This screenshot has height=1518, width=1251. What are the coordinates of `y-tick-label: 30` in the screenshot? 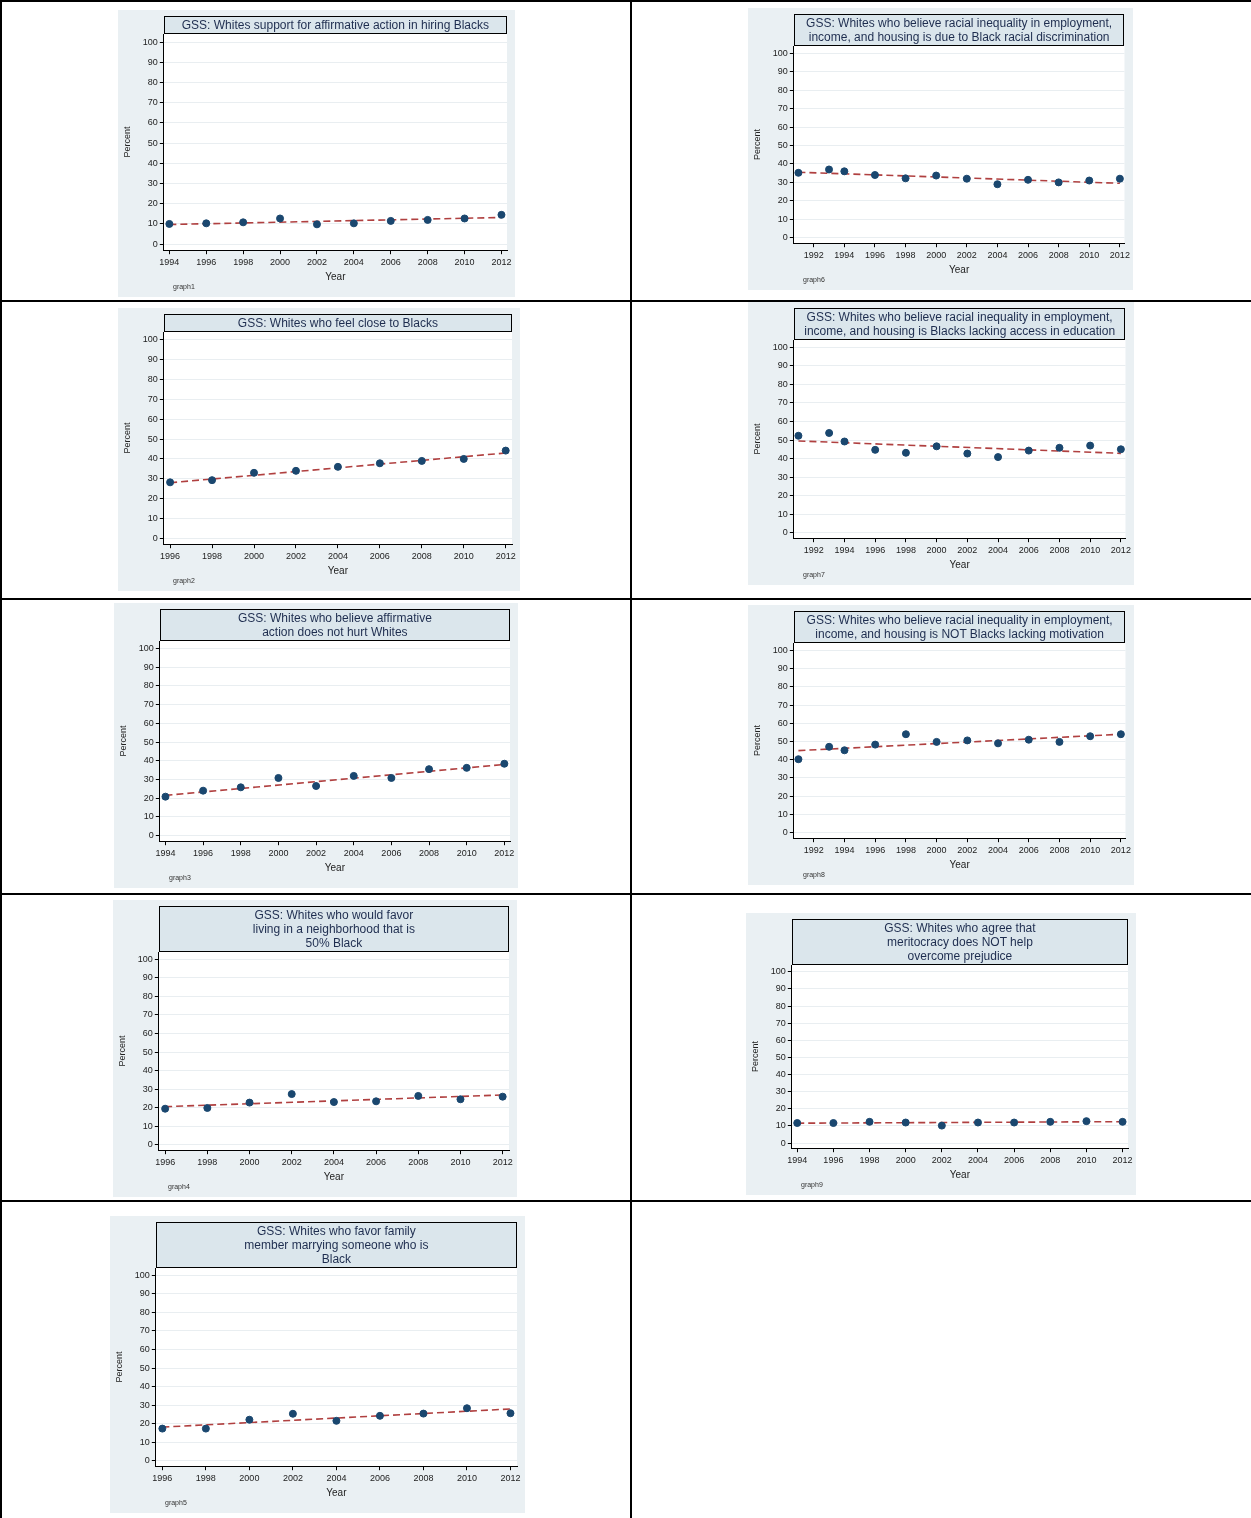 It's located at (152, 478).